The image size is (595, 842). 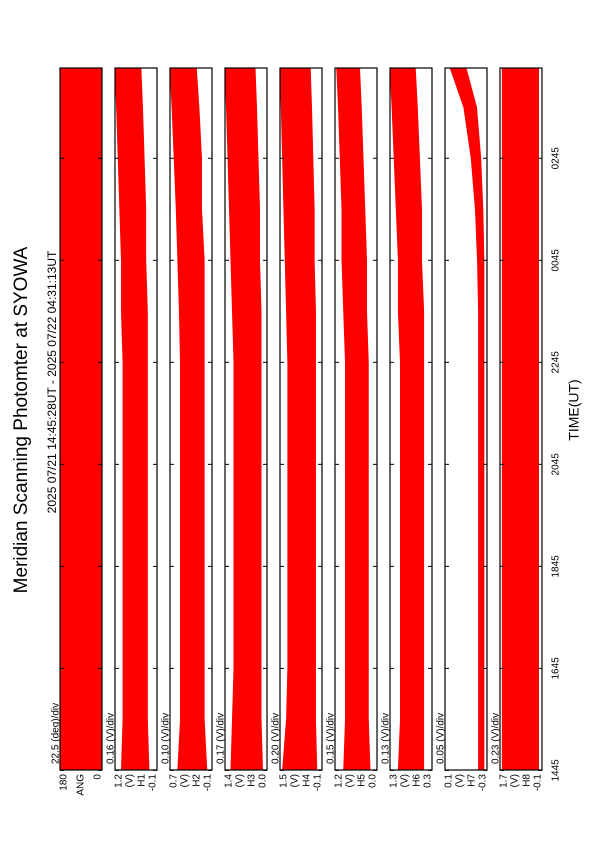 I want to click on x-axis-label: TIME(UT), so click(x=574, y=409).